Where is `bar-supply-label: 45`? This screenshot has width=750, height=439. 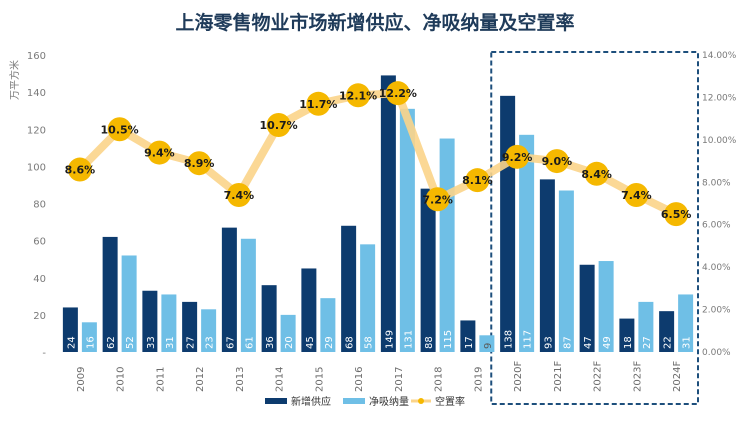 bar-supply-label: 45 is located at coordinates (310, 342).